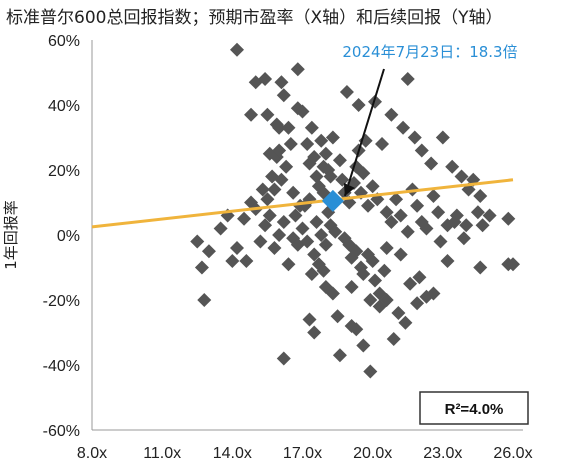 The image size is (574, 466). Describe the element at coordinates (11, 235) in the screenshot. I see `y-axis-label: 1年回报率` at that location.